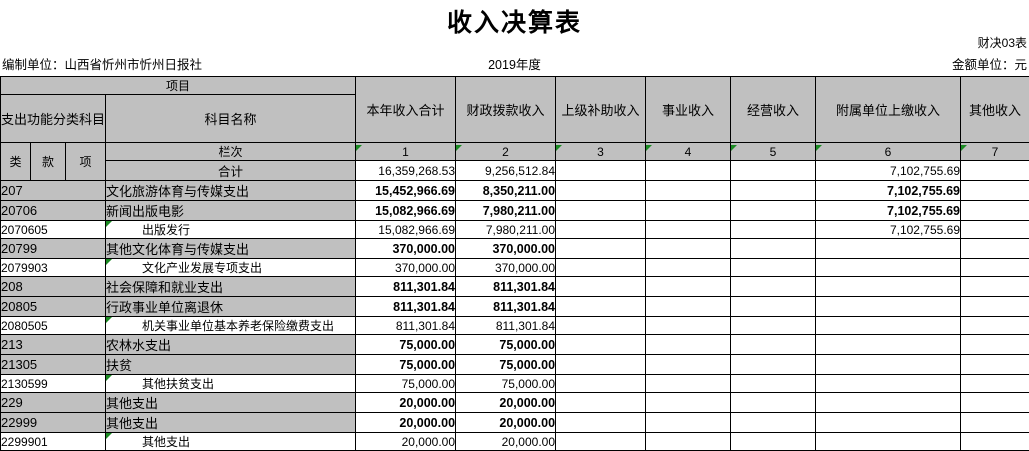  I want to click on total-value-6: 7,102,755.69, so click(888, 171).